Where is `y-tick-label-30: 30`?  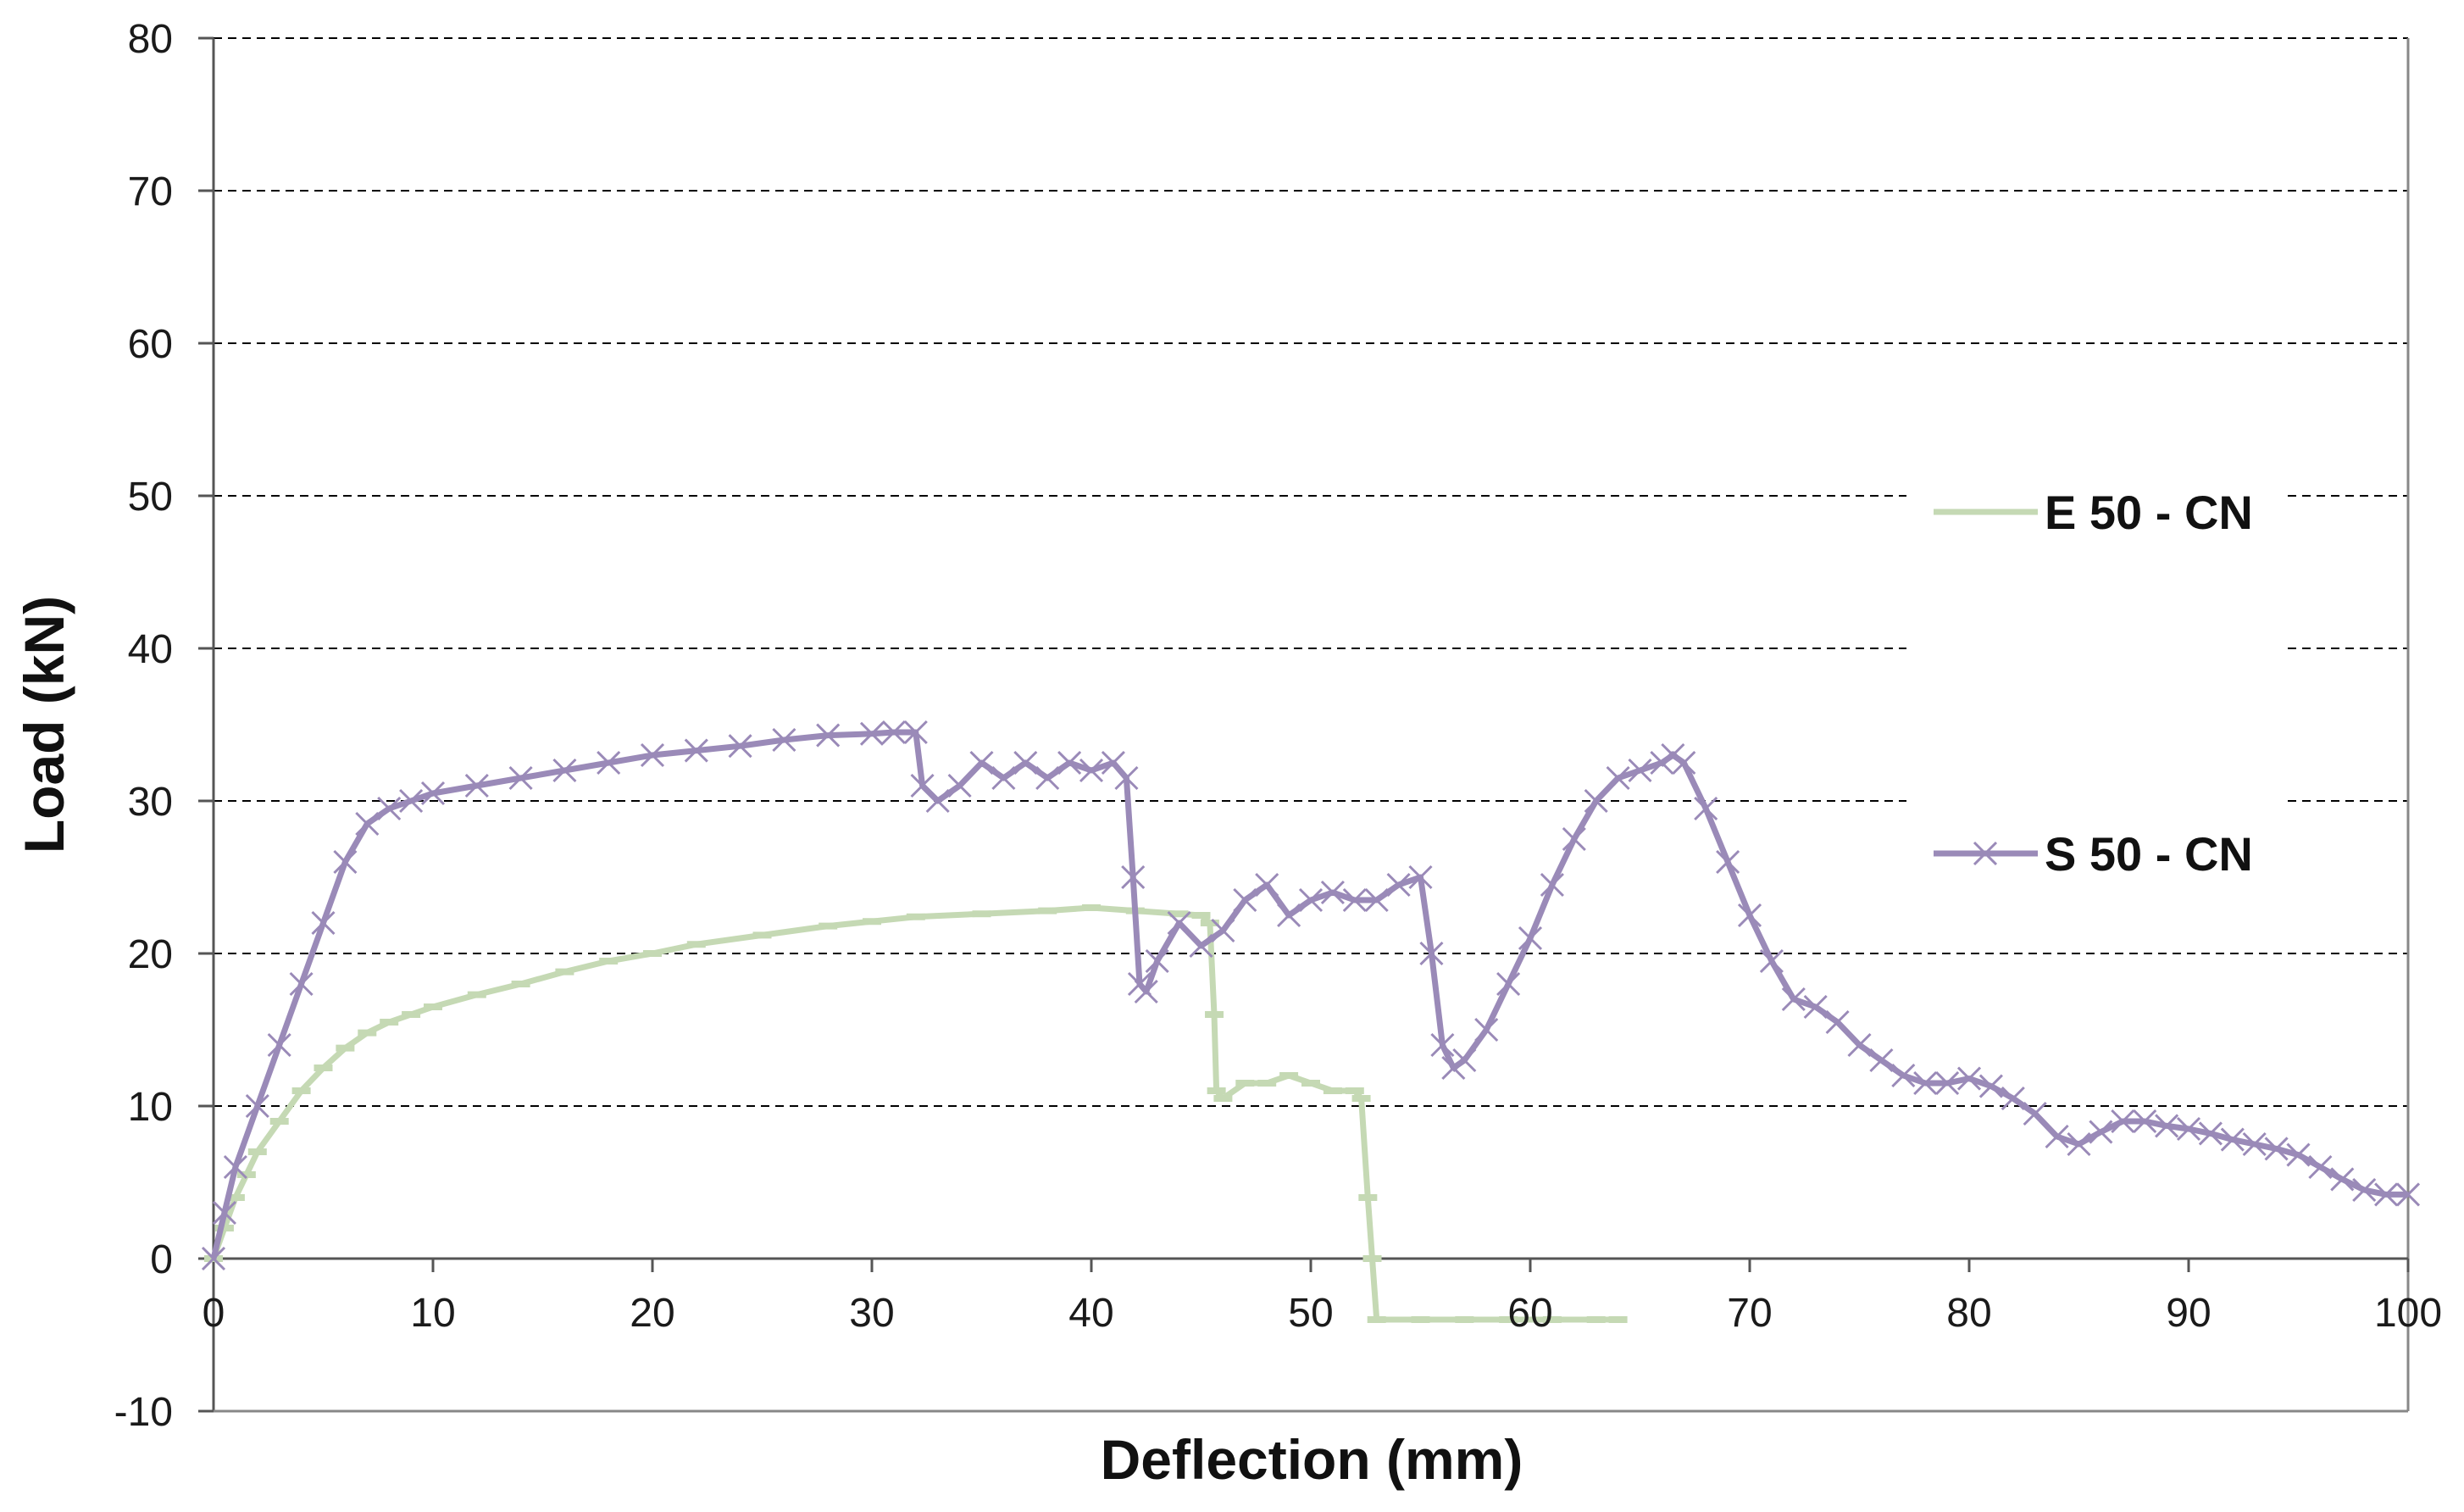 y-tick-label-30: 30 is located at coordinates (150, 802).